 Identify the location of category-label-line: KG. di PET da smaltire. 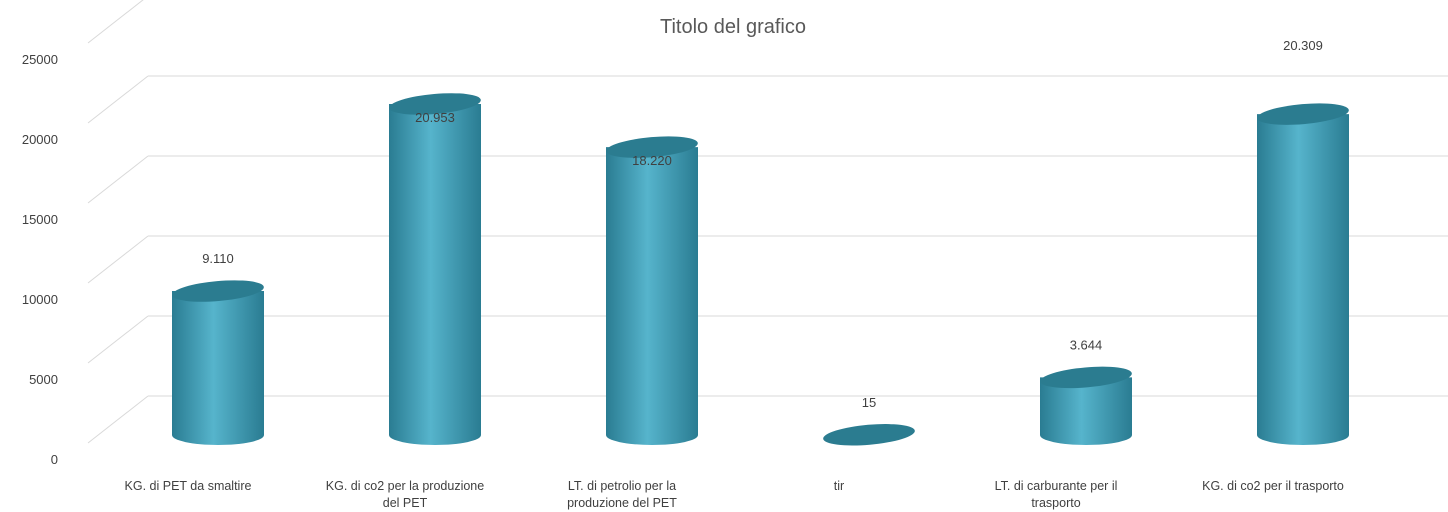
(188, 486).